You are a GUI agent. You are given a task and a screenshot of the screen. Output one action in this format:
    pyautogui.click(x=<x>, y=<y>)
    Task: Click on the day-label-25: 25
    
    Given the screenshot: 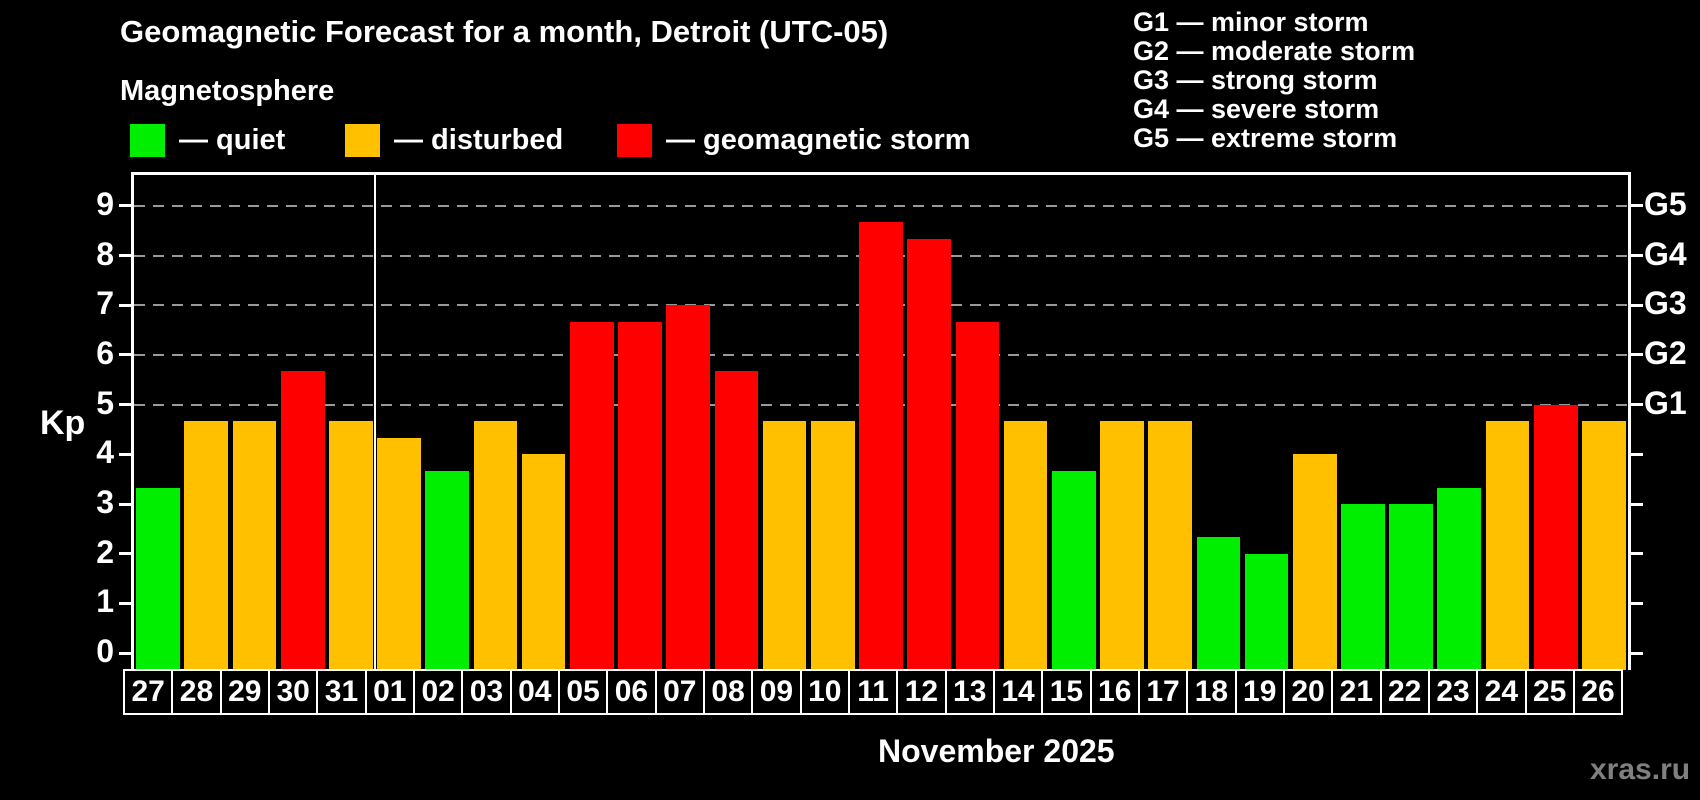 What is the action you would take?
    pyautogui.click(x=1549, y=692)
    